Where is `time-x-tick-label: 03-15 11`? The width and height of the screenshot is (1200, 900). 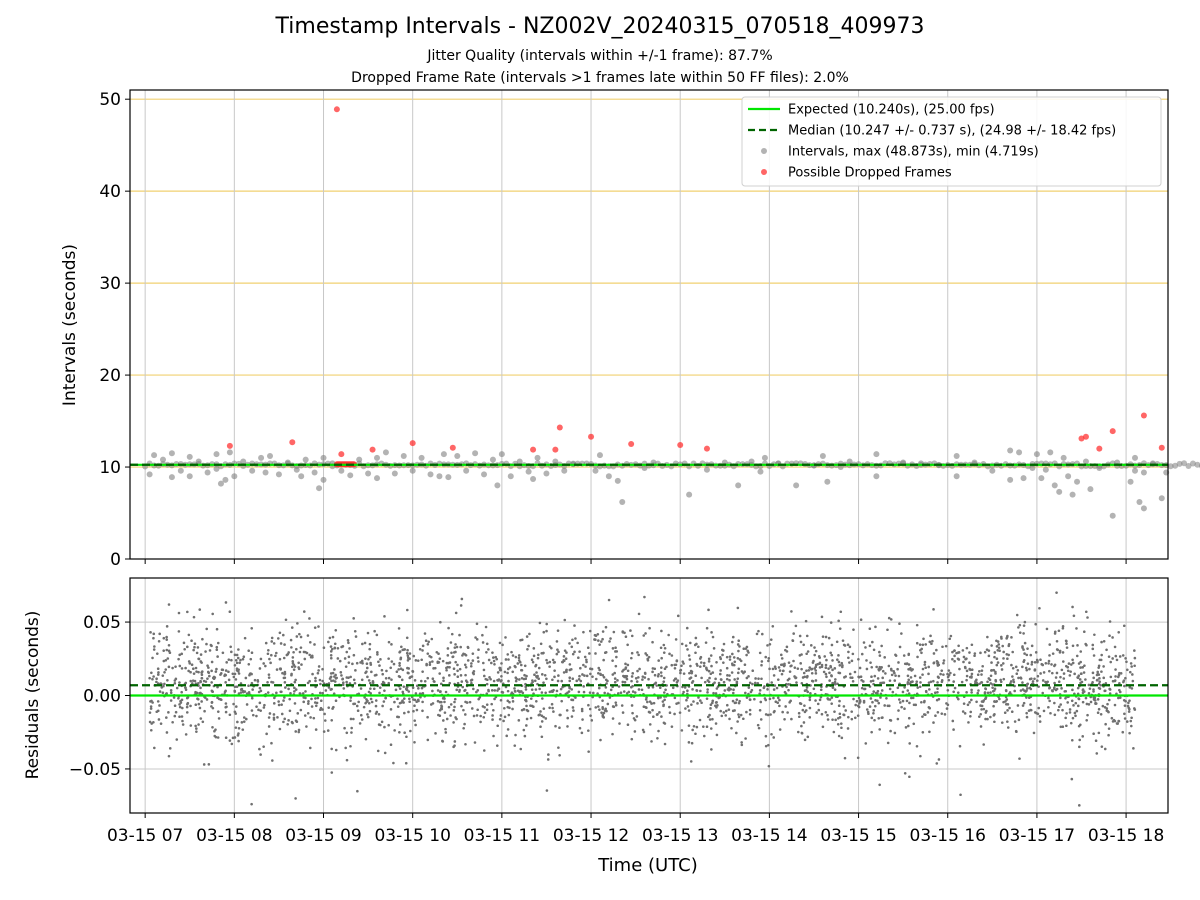 time-x-tick-label: 03-15 11 is located at coordinates (502, 836).